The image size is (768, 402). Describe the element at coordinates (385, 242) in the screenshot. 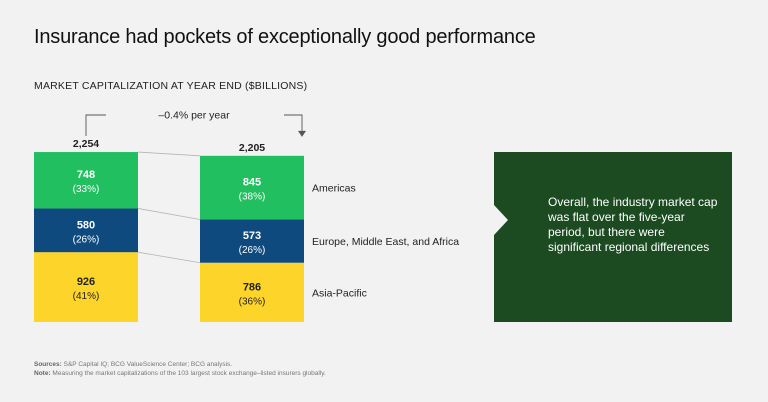

I see `legend-label: Europe, Middle East, and Africa` at that location.